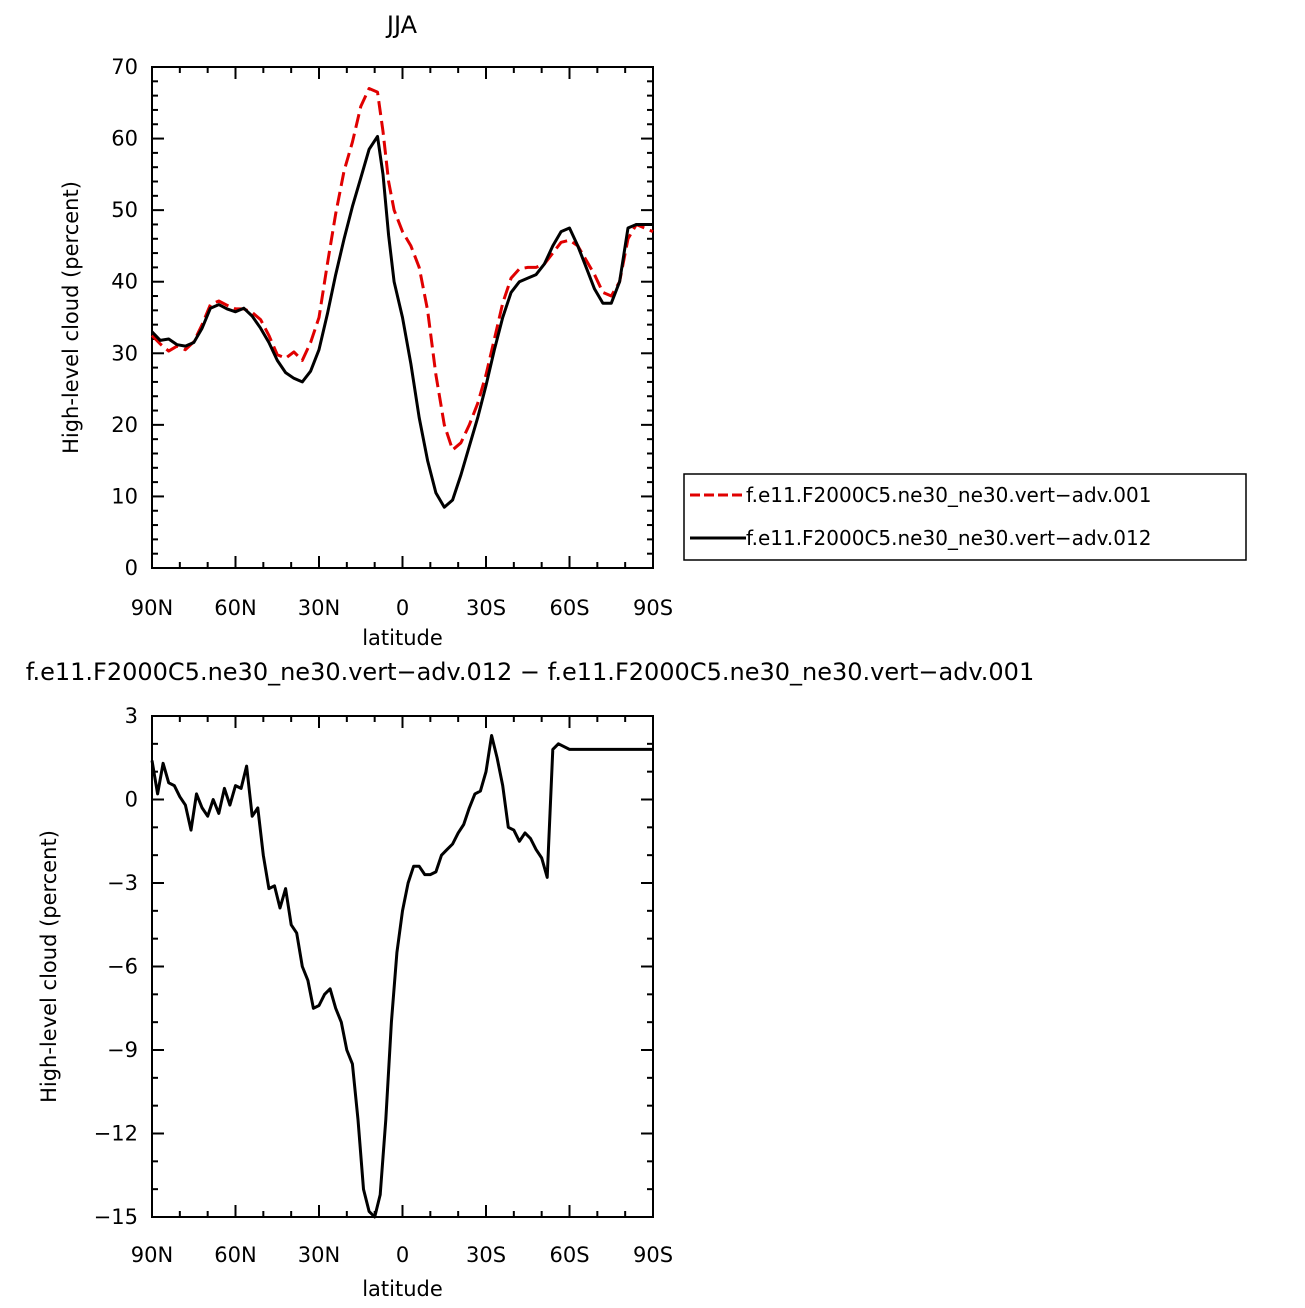 This screenshot has height=1308, width=1305. I want to click on legend-box, so click(965, 517).